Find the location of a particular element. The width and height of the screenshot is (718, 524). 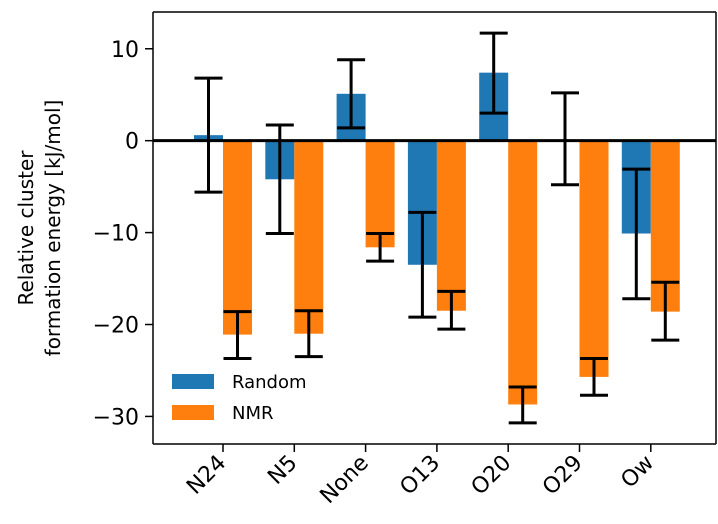

legend-label: Random is located at coordinates (269, 382).